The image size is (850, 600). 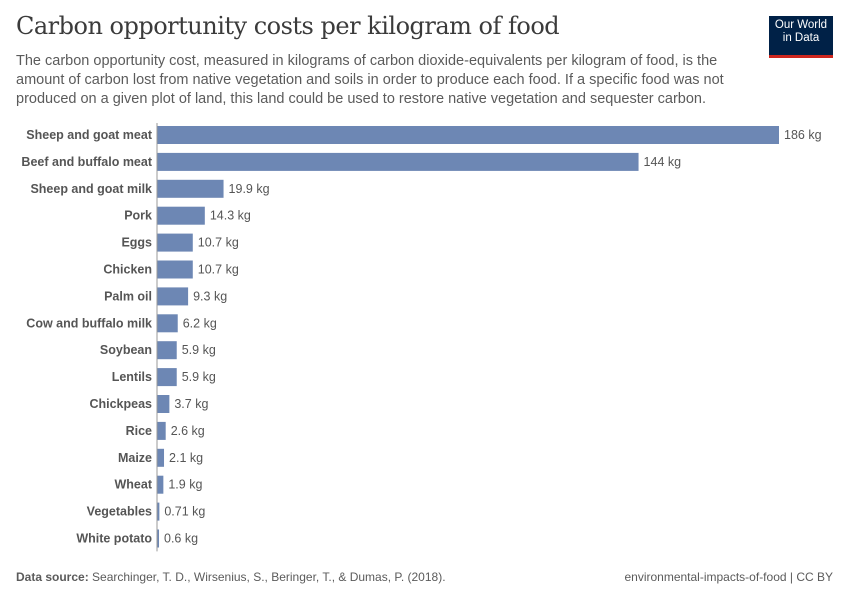 I want to click on category-label: Rice, so click(x=139, y=431).